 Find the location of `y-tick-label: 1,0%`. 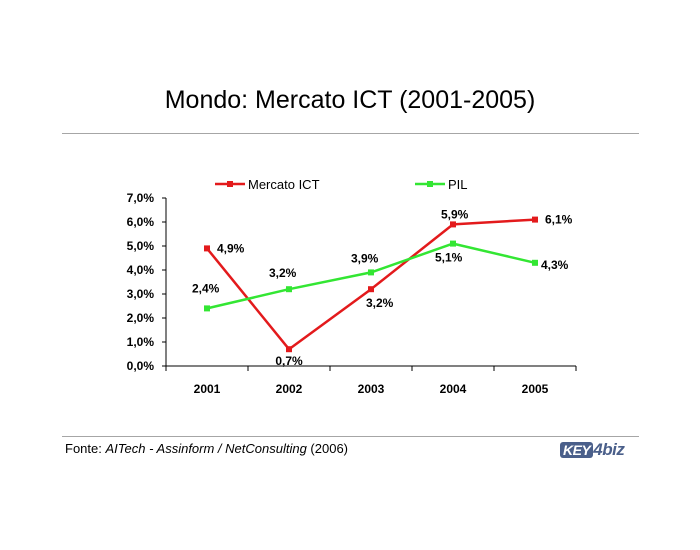

y-tick-label: 1,0% is located at coordinates (141, 342).